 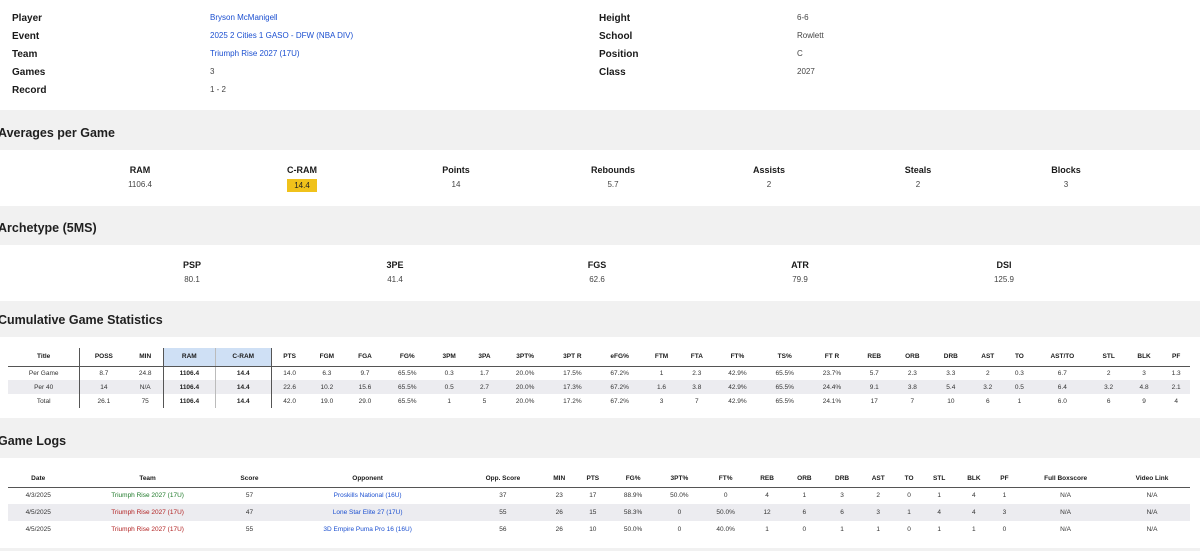 What do you see at coordinates (767, 479) in the screenshot?
I see `game-logs-col-header: REB` at bounding box center [767, 479].